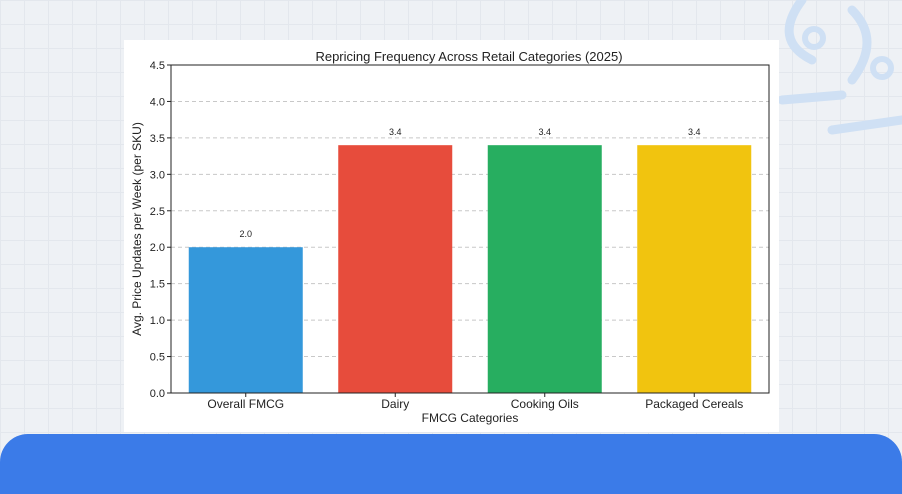 Image resolution: width=902 pixels, height=494 pixels. What do you see at coordinates (157, 394) in the screenshot?
I see `y-tick-label: 0.0` at bounding box center [157, 394].